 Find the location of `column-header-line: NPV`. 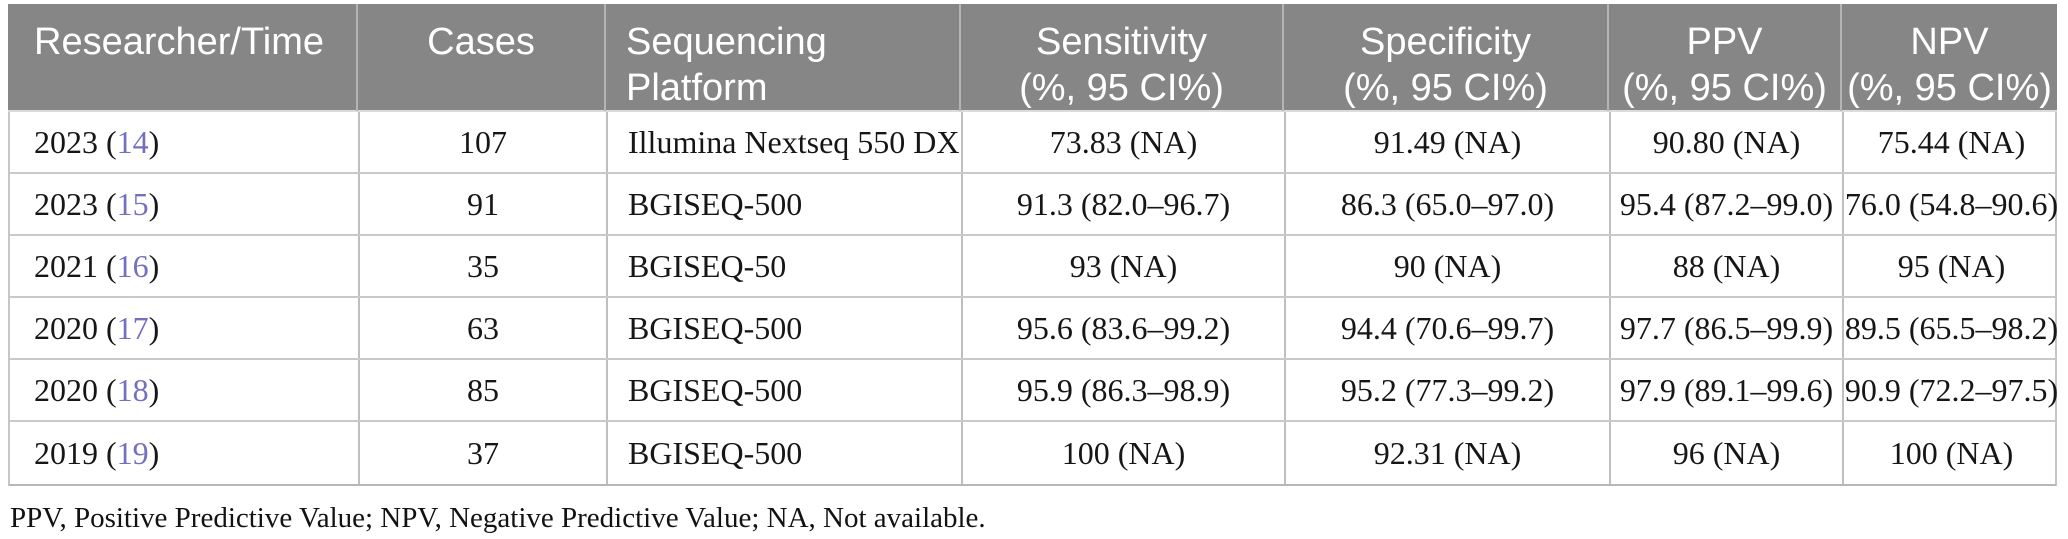

column-header-line: NPV is located at coordinates (1949, 42).